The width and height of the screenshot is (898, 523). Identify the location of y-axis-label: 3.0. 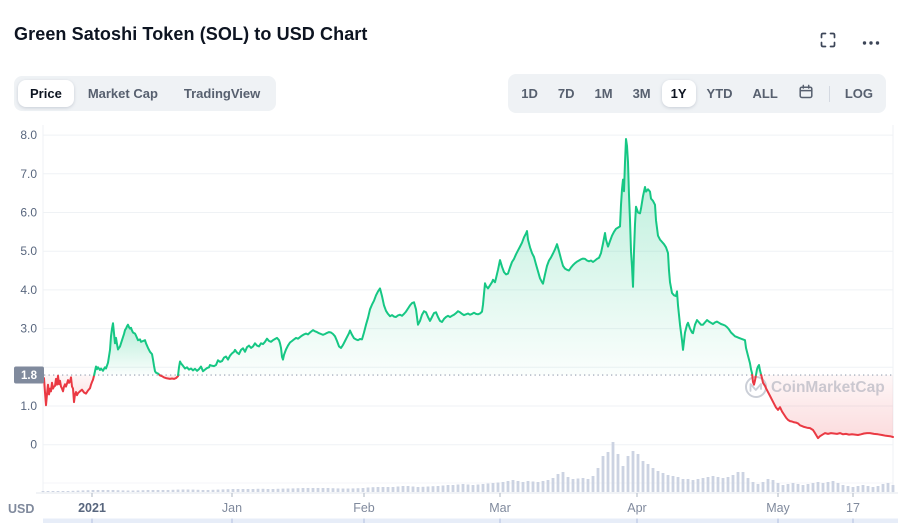
(28, 329).